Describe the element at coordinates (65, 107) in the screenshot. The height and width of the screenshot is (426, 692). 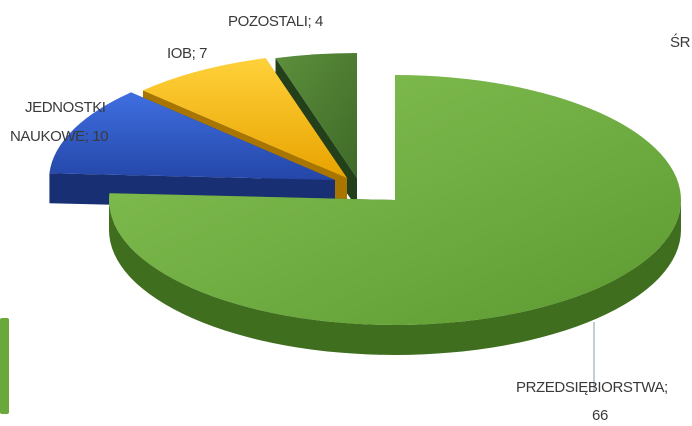
I see `label-jednostki-naukowe-line1: JEDNOSTKI` at that location.